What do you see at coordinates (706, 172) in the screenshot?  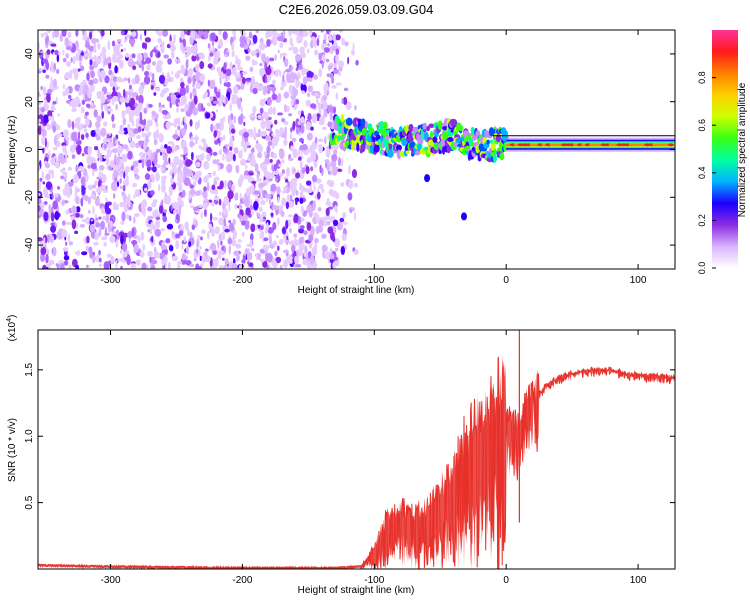 I see `colorbar-ticks: 0.0 0.2 0.4 0.6 0.8` at bounding box center [706, 172].